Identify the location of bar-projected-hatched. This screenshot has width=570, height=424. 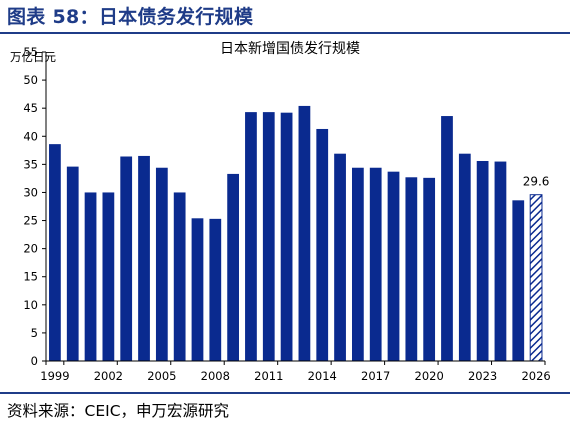
(536, 278).